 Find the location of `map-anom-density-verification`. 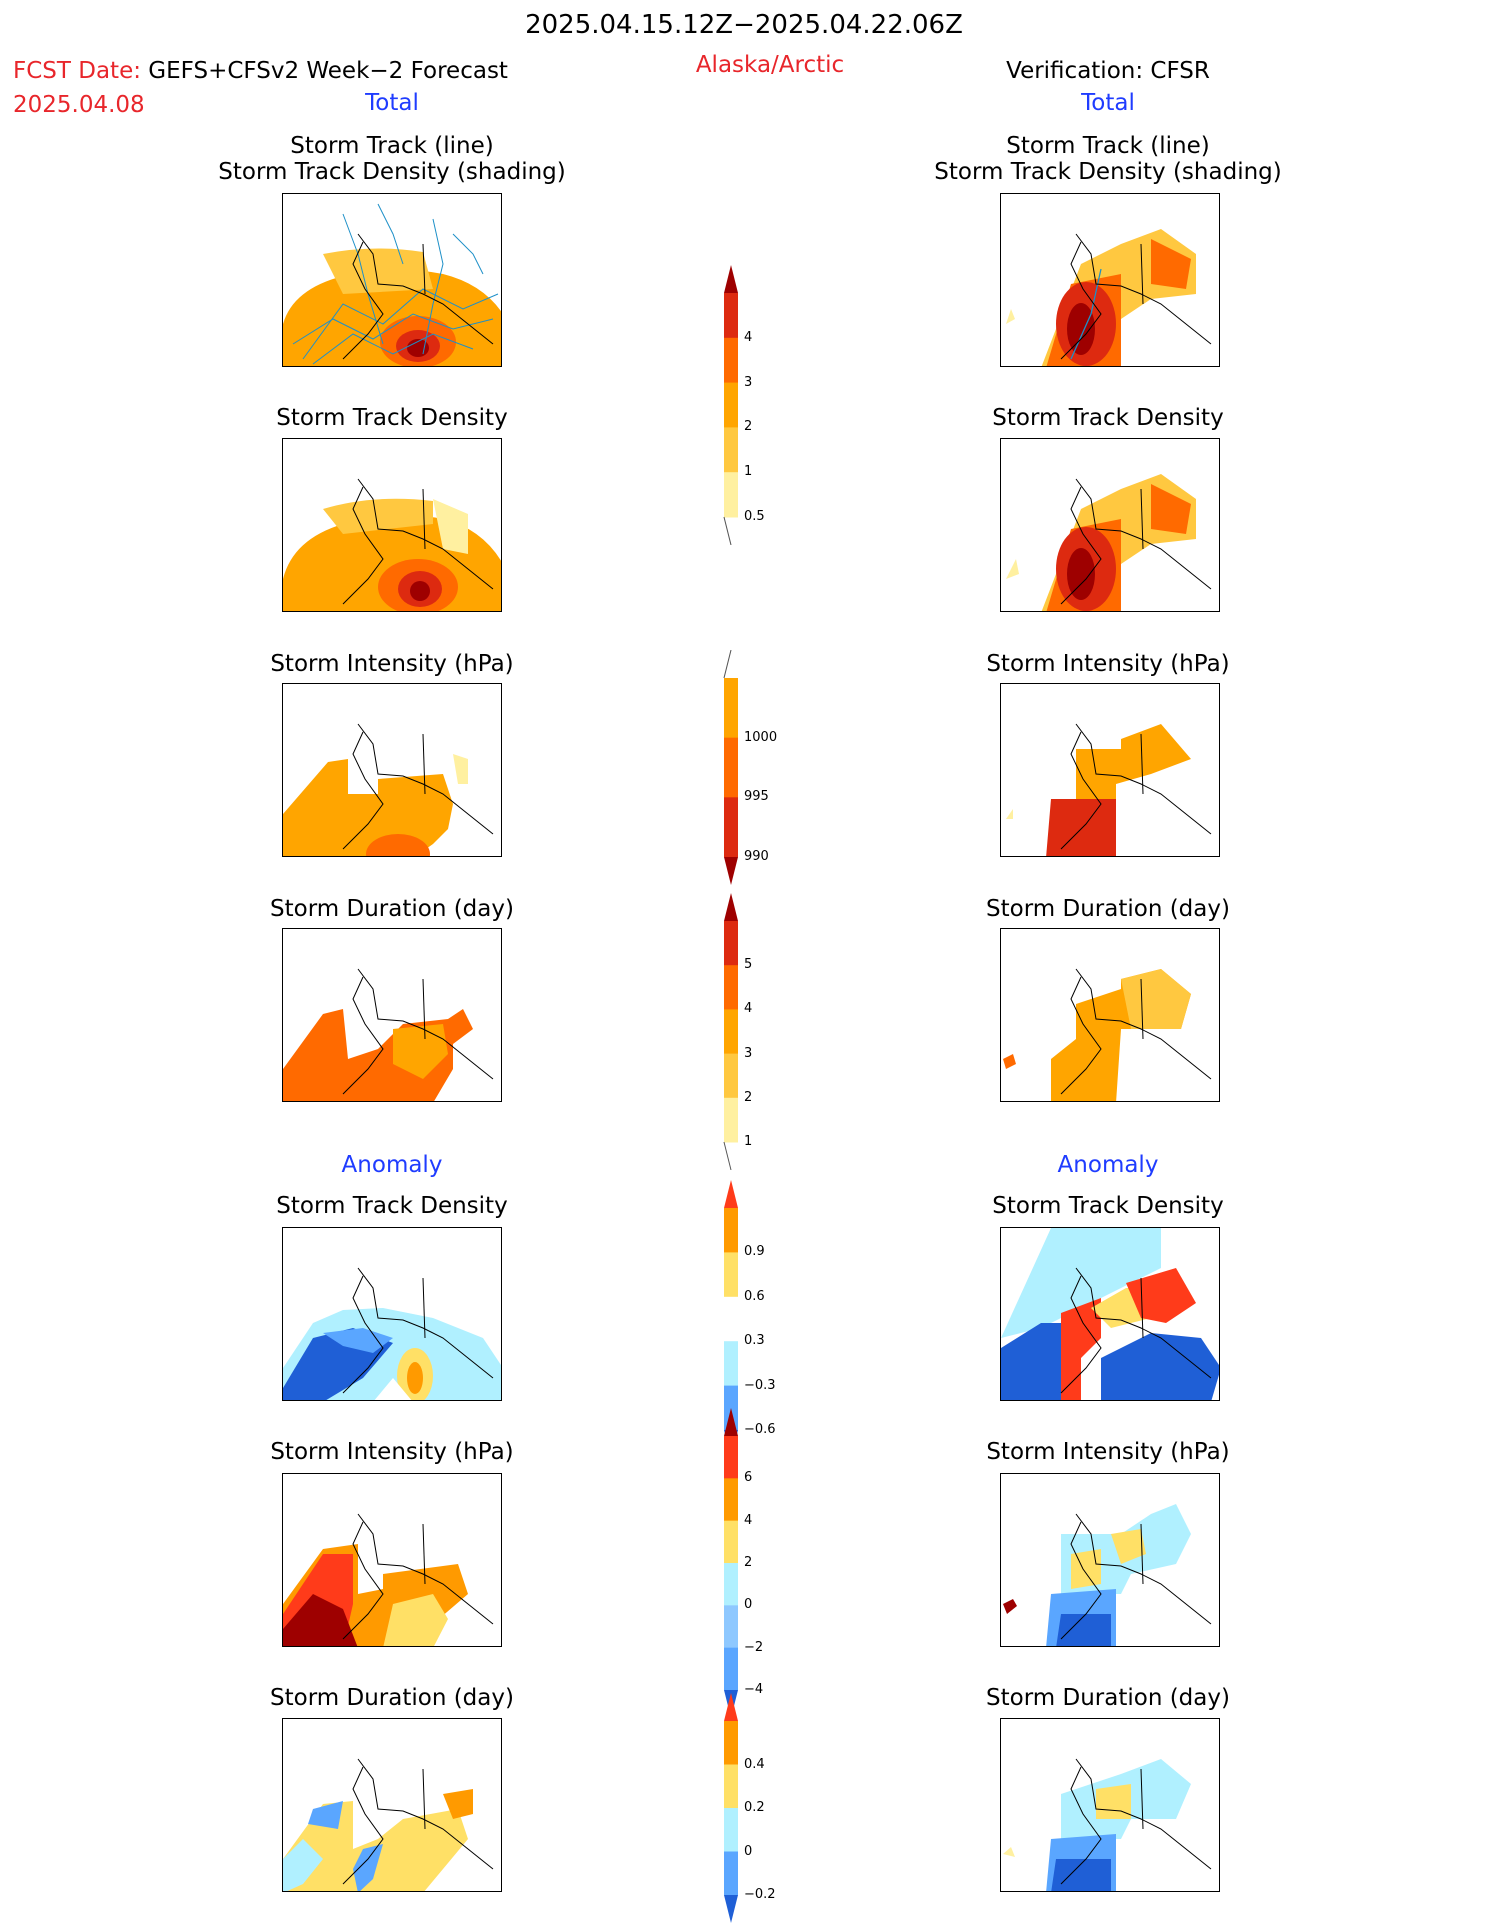

map-anom-density-verification is located at coordinates (1110, 1314).